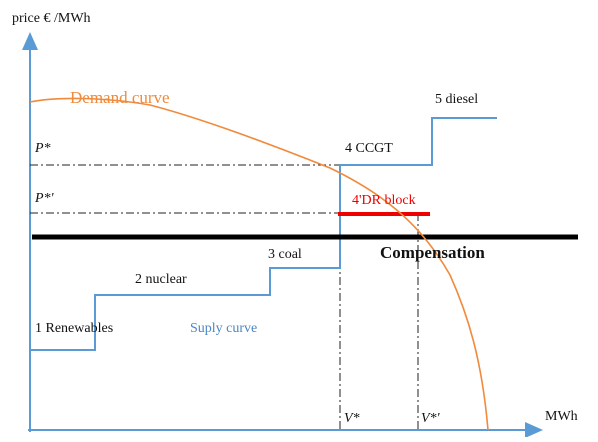 This screenshot has height=442, width=598. Describe the element at coordinates (285, 254) in the screenshot. I see `block-label: 3 coal` at that location.